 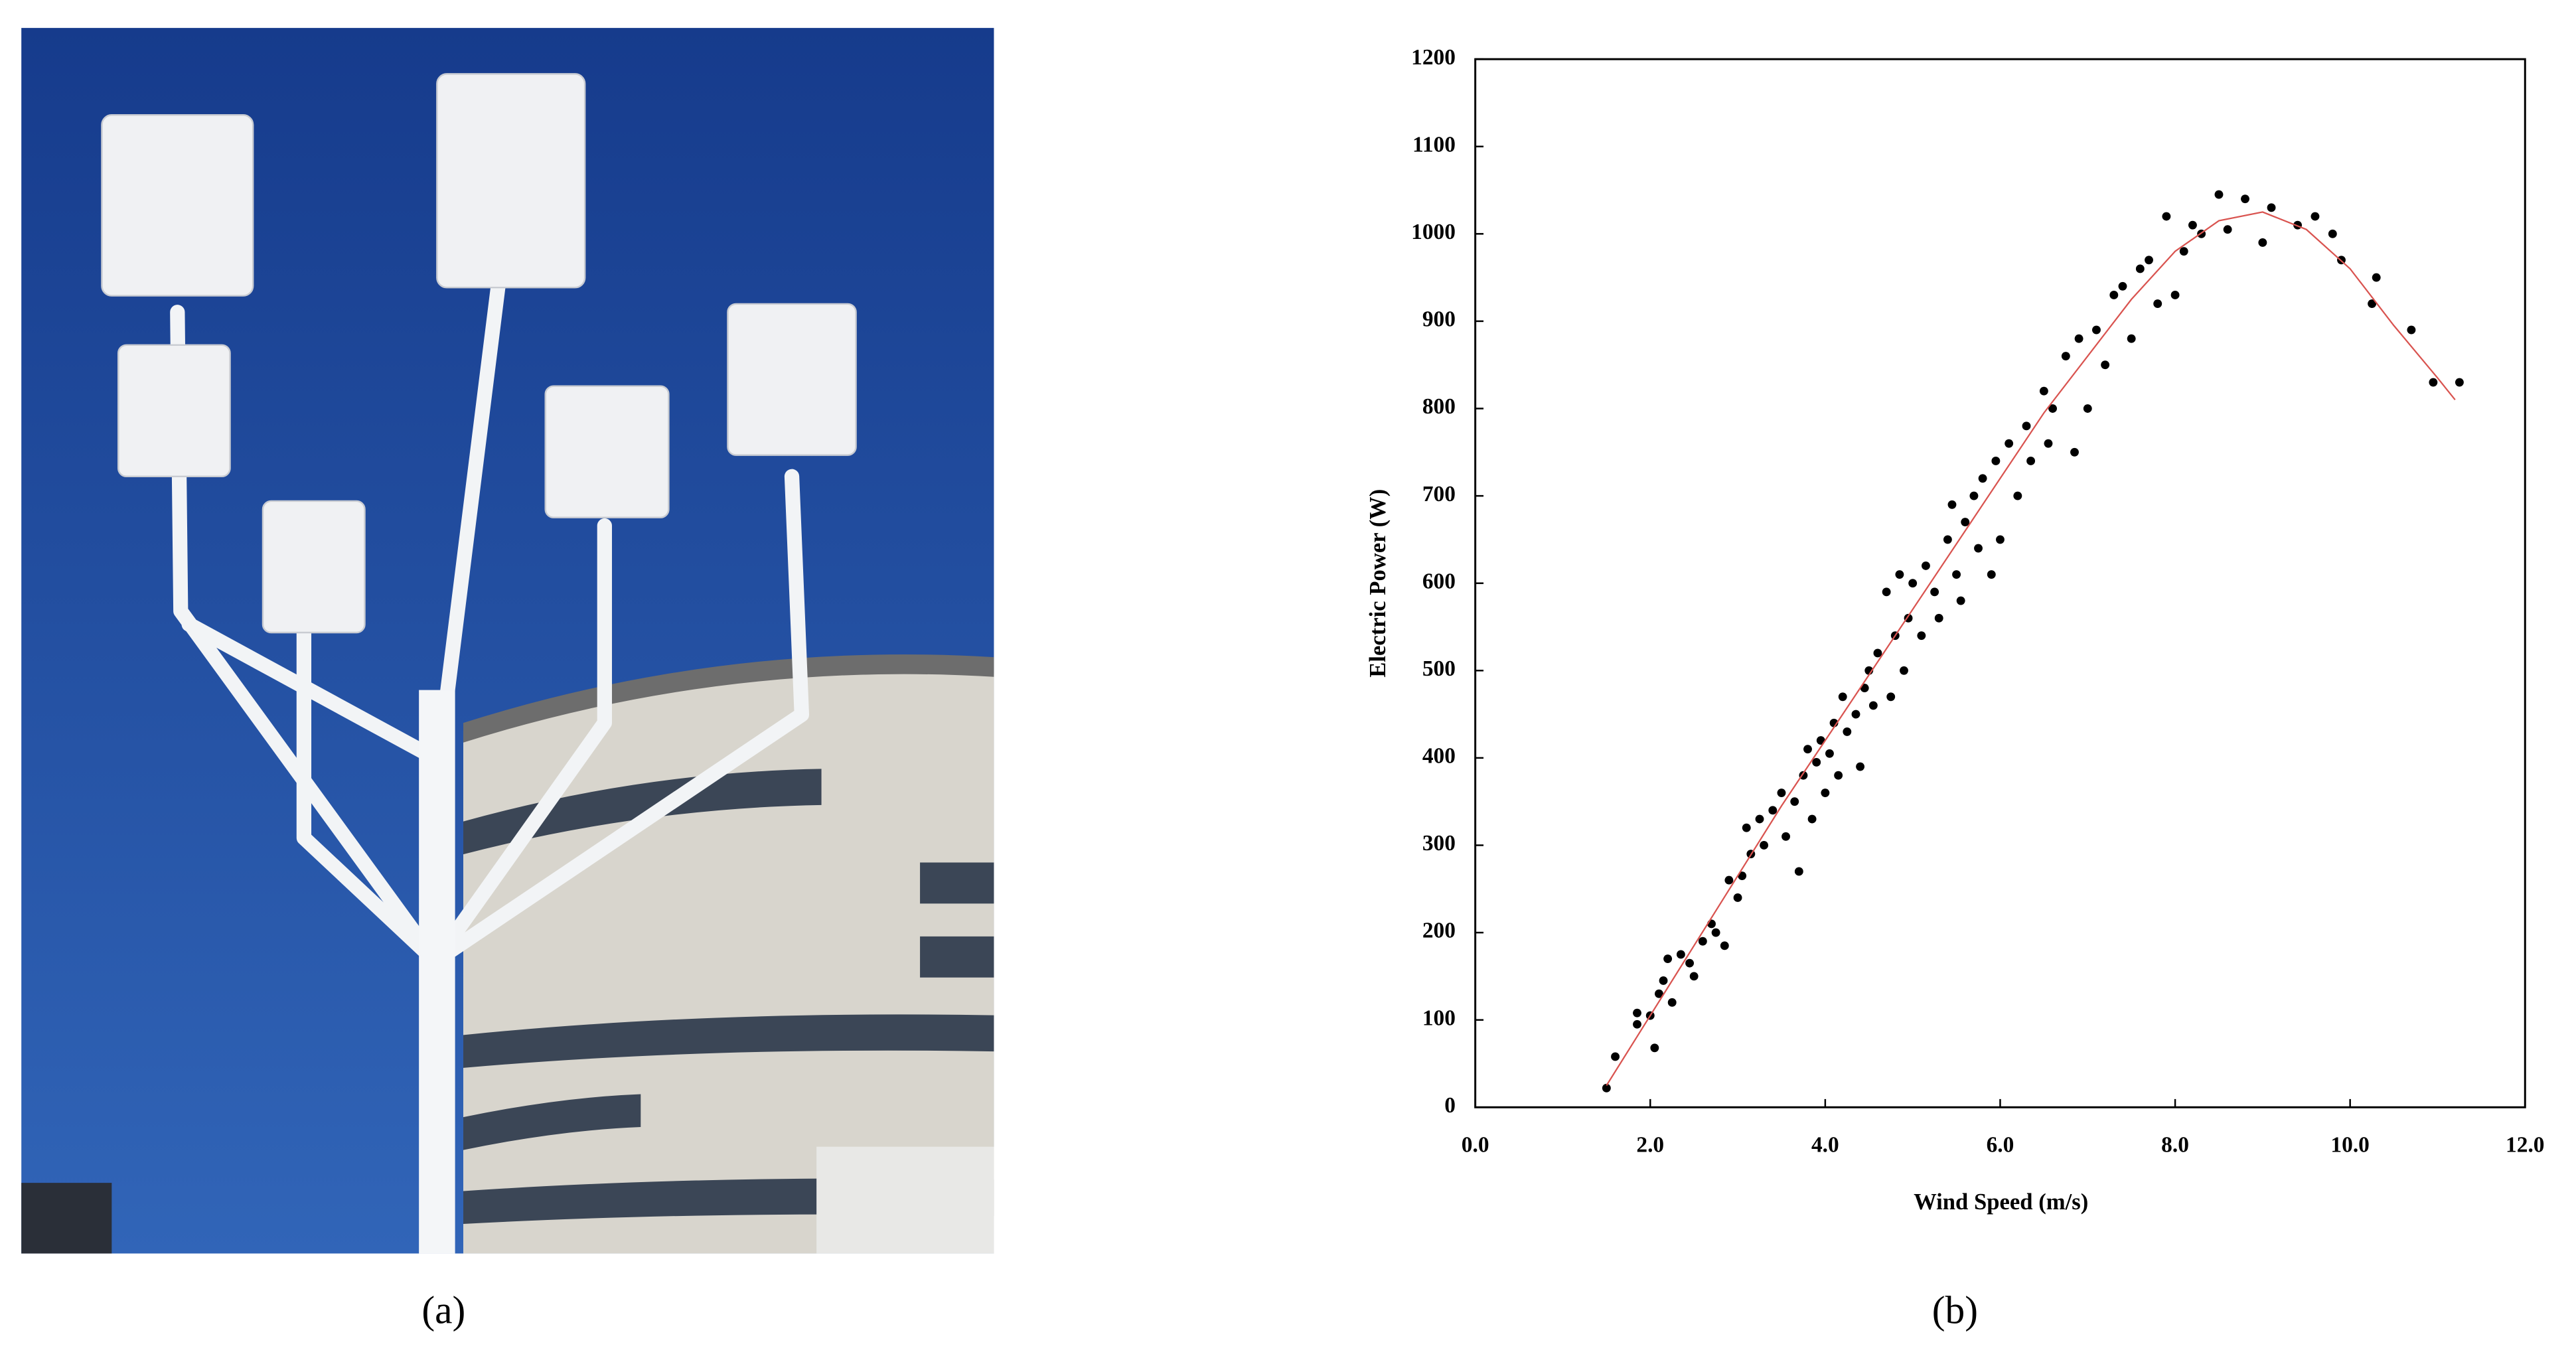 I want to click on x-tick-label: 10.0, so click(x=2349, y=1144).